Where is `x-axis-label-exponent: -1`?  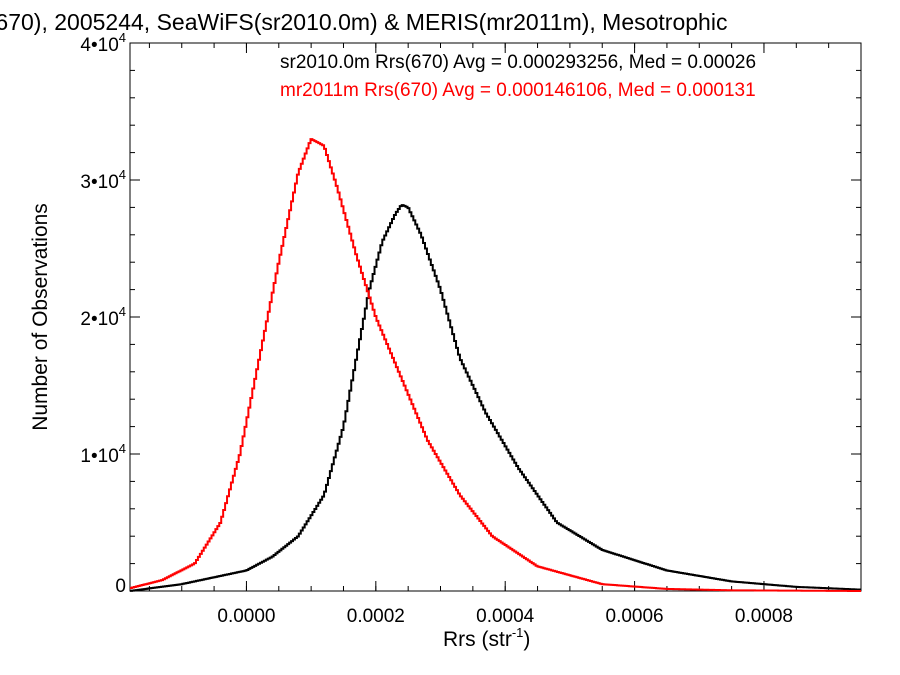
x-axis-label-exponent: -1 is located at coordinates (518, 632).